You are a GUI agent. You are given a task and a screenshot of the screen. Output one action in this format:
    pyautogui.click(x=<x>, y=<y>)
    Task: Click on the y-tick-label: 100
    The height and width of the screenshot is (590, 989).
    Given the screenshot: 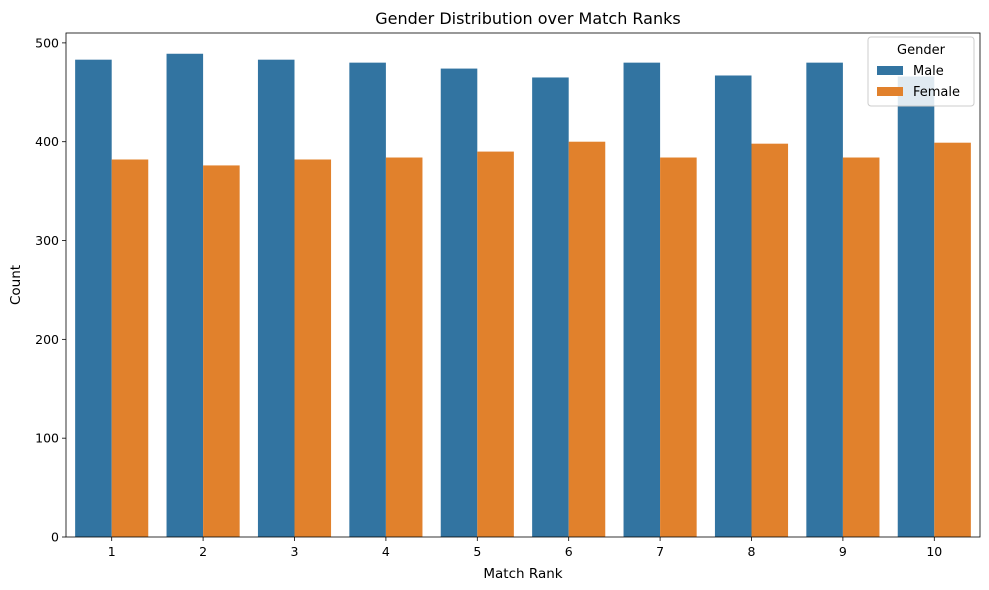 What is the action you would take?
    pyautogui.click(x=47, y=438)
    